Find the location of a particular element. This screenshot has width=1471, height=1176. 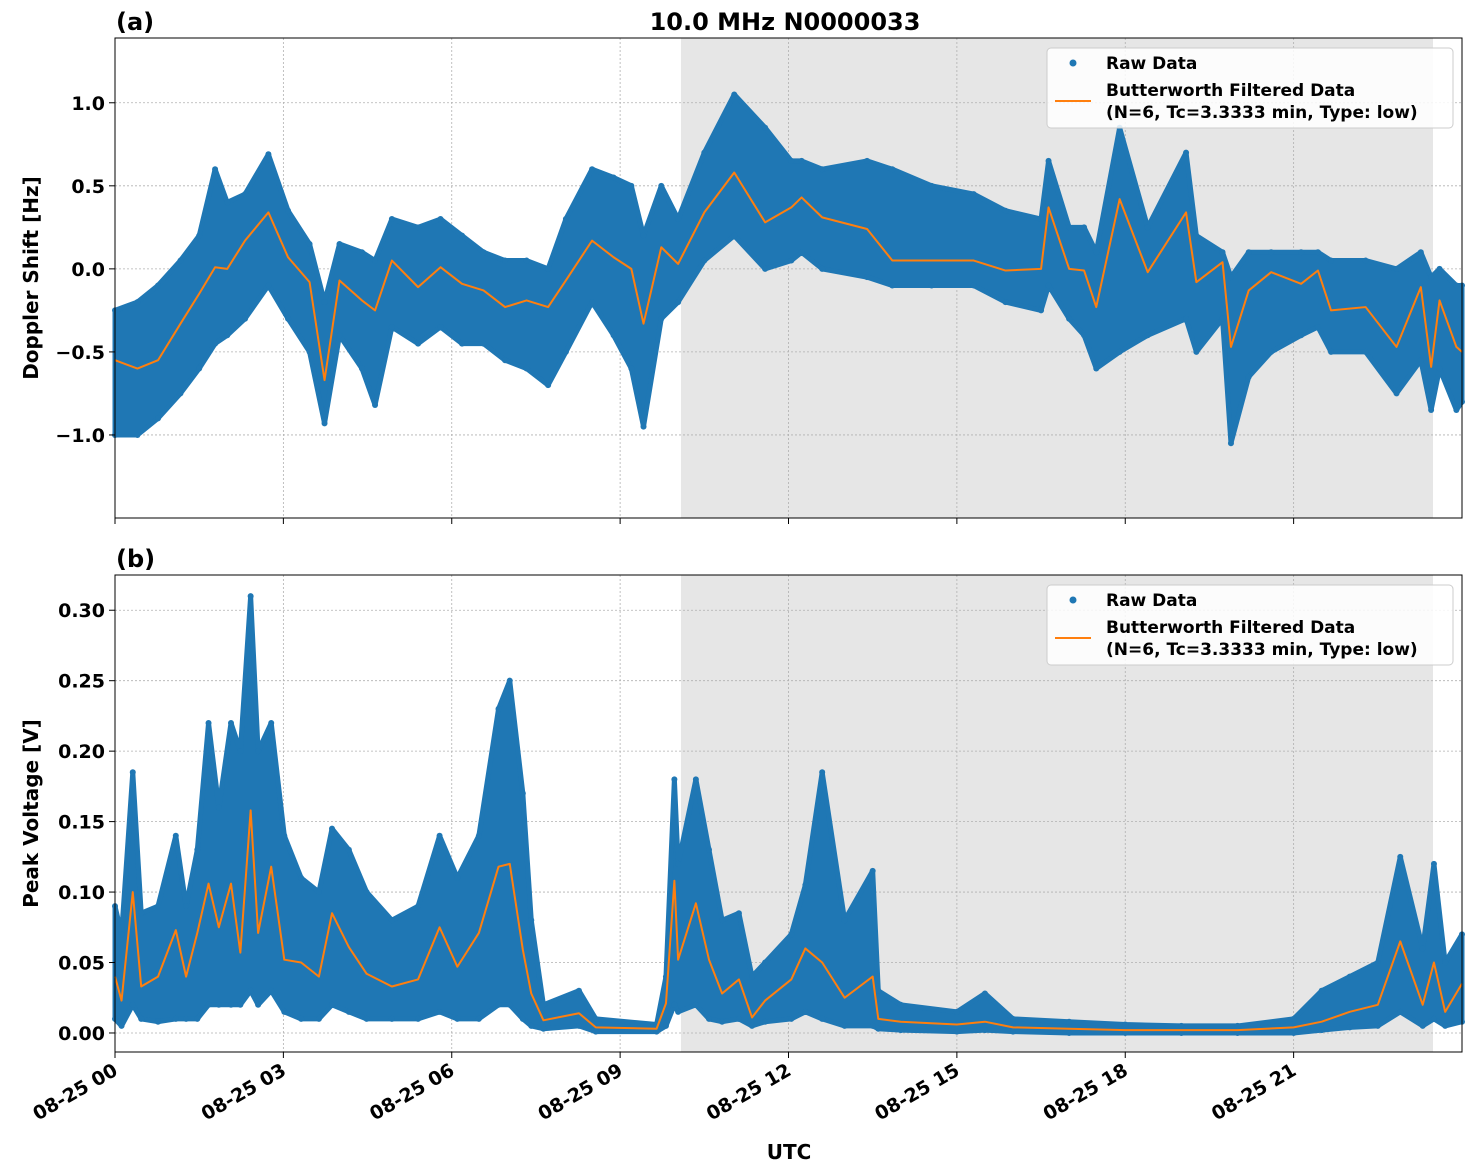

legend-raw-label: Raw Data is located at coordinates (1151, 601).